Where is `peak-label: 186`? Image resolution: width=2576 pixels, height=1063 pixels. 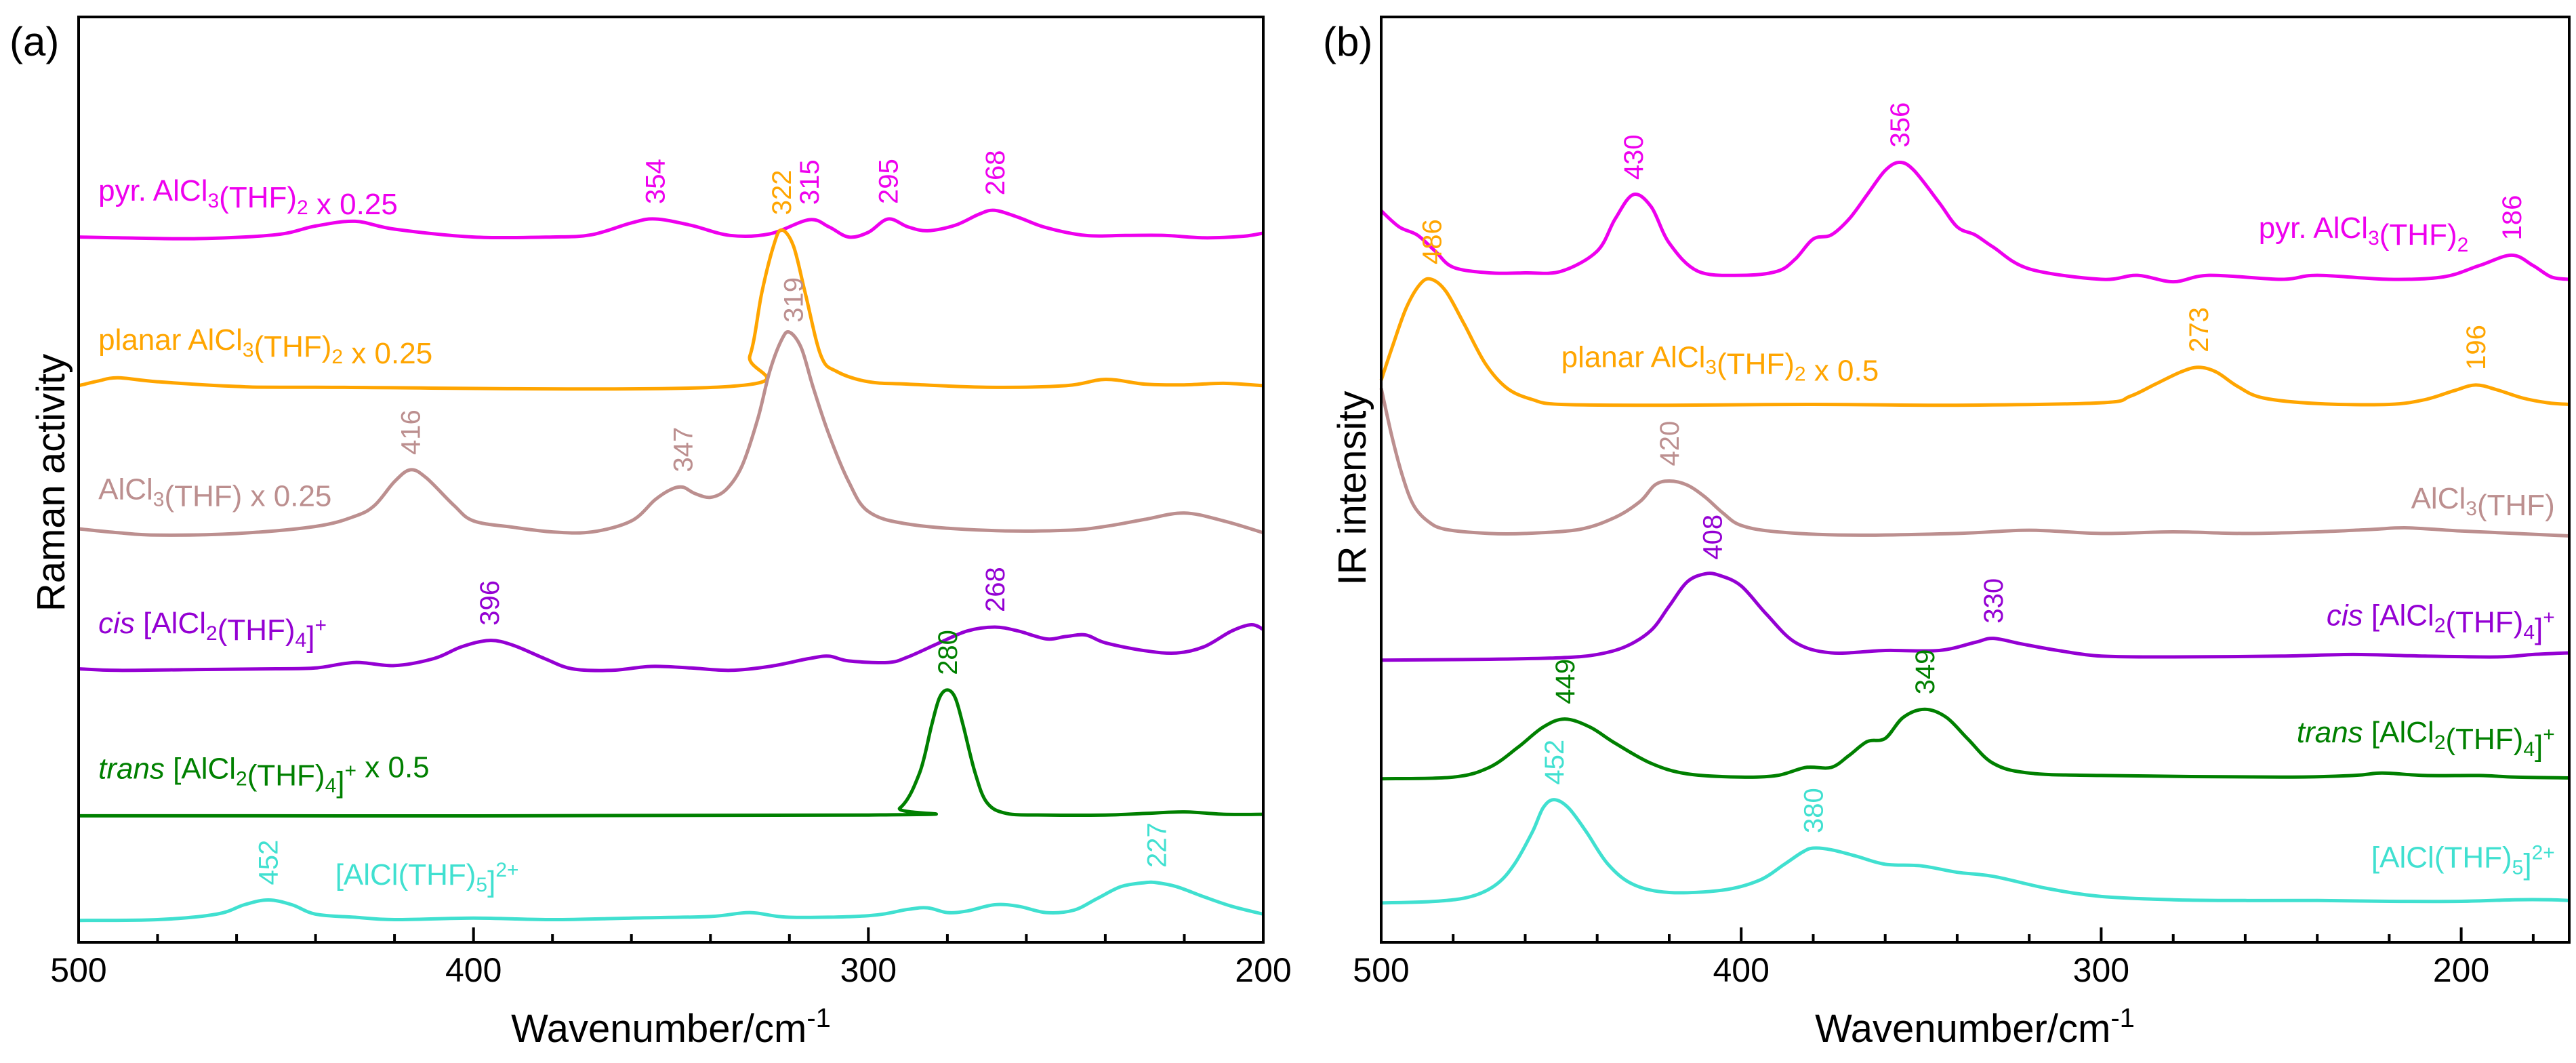
peak-label: 186 is located at coordinates (2512, 218).